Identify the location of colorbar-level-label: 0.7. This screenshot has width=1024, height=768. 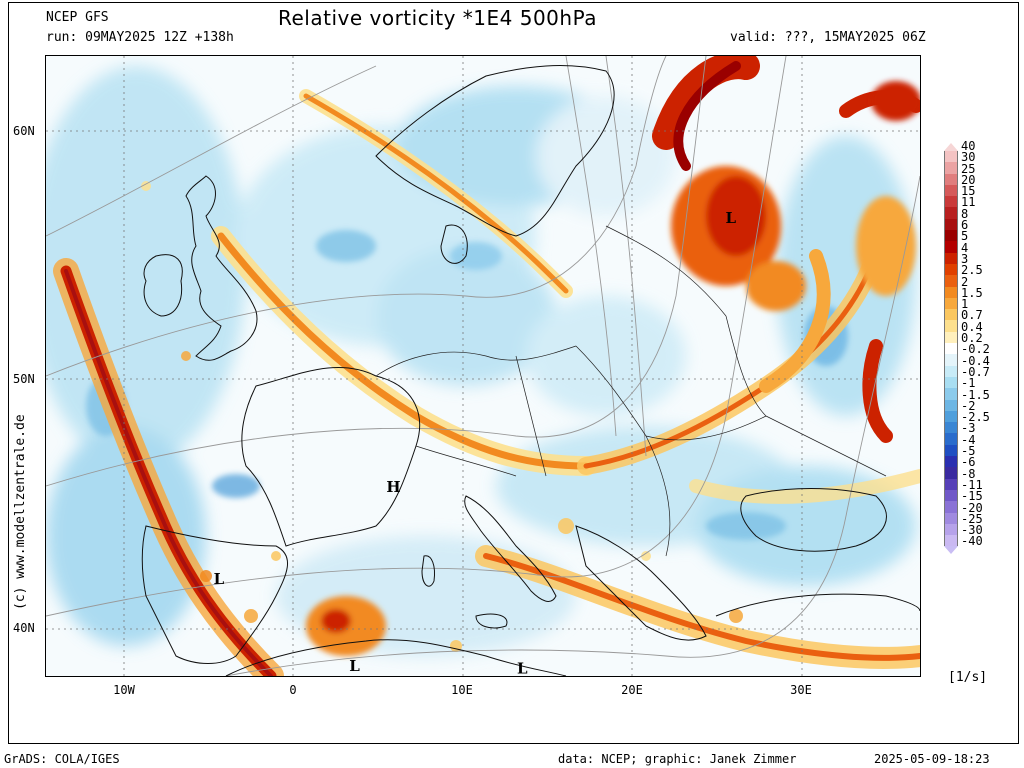
(972, 315).